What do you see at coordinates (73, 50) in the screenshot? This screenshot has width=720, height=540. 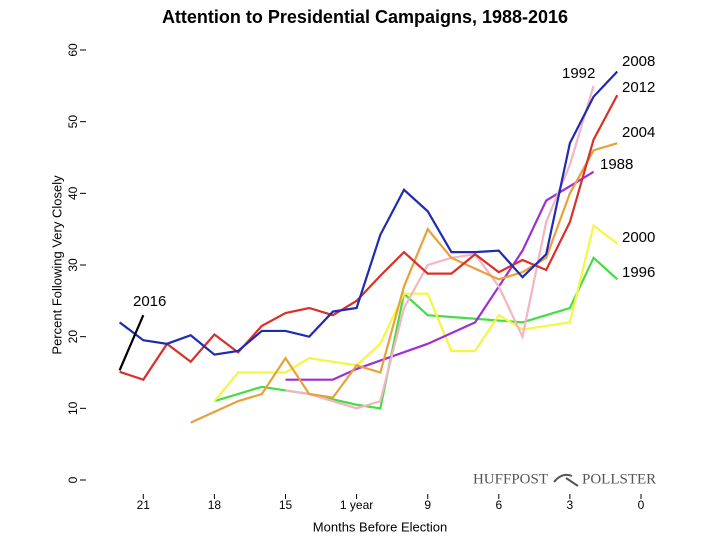 I see `y-tick-label: 60` at bounding box center [73, 50].